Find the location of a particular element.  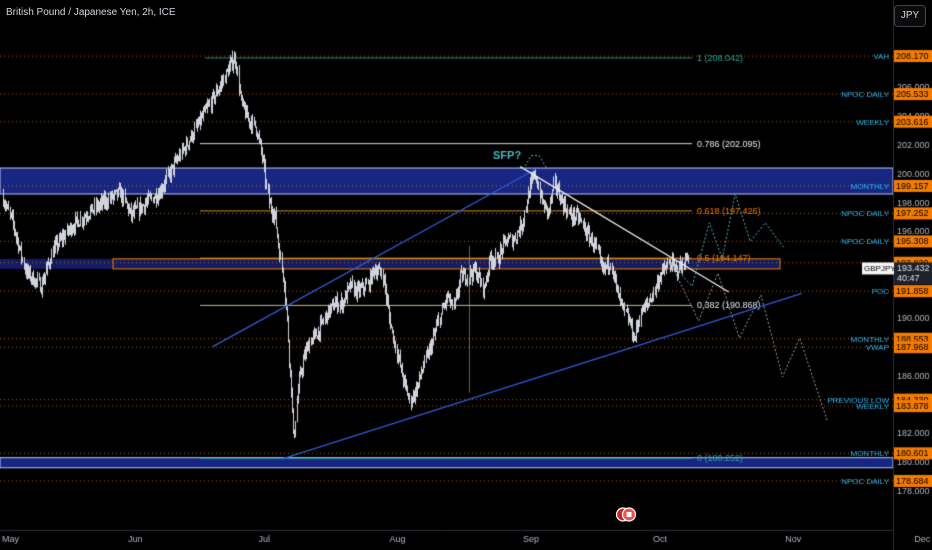

chart-title: British Pound / Japanese Yen, 2h, ICE is located at coordinates (91, 12).